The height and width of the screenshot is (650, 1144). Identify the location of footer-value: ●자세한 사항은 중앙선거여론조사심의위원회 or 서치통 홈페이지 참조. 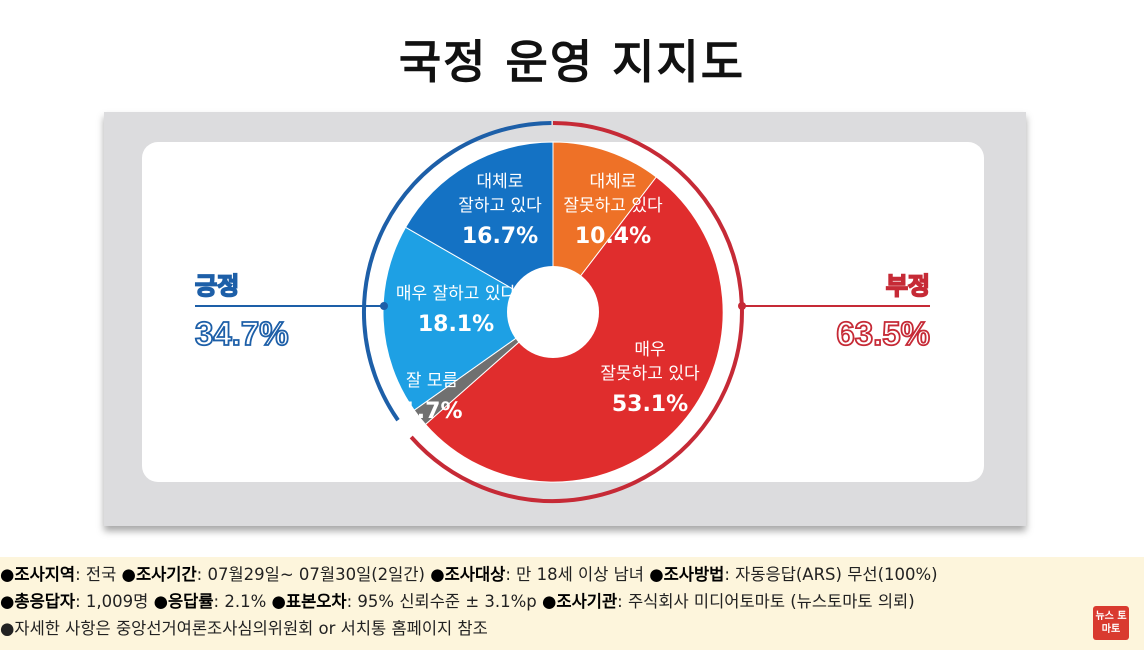
(244, 628).